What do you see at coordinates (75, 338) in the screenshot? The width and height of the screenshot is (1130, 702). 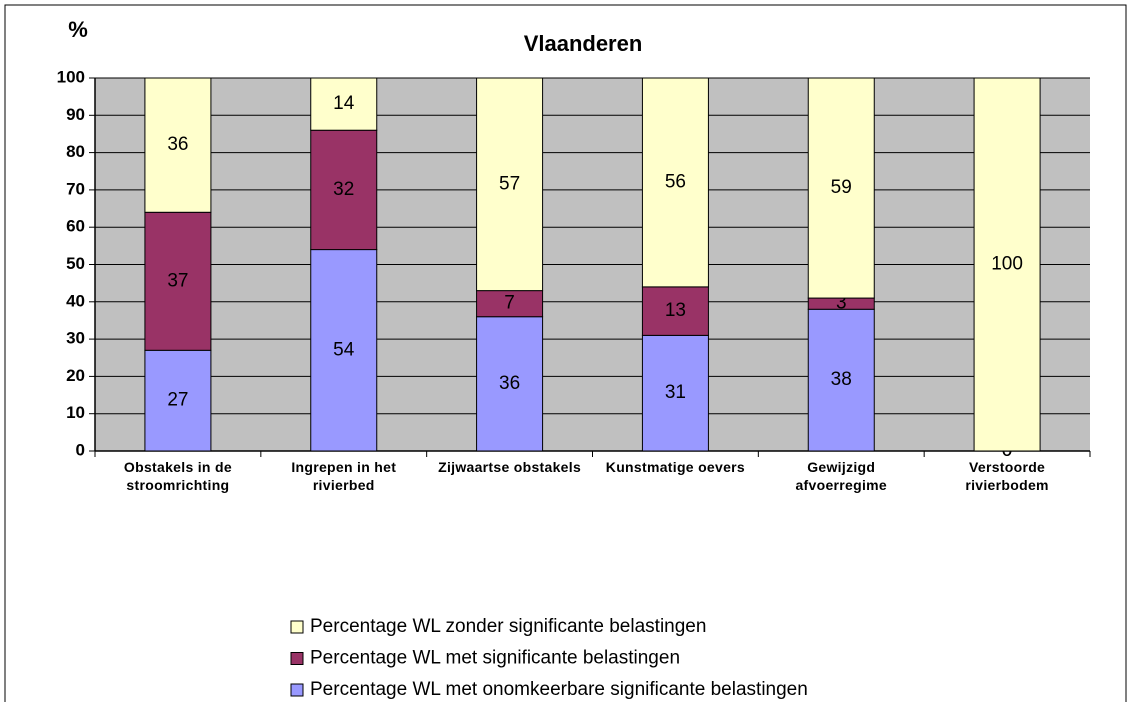 I see `y-tick-label: 30` at bounding box center [75, 338].